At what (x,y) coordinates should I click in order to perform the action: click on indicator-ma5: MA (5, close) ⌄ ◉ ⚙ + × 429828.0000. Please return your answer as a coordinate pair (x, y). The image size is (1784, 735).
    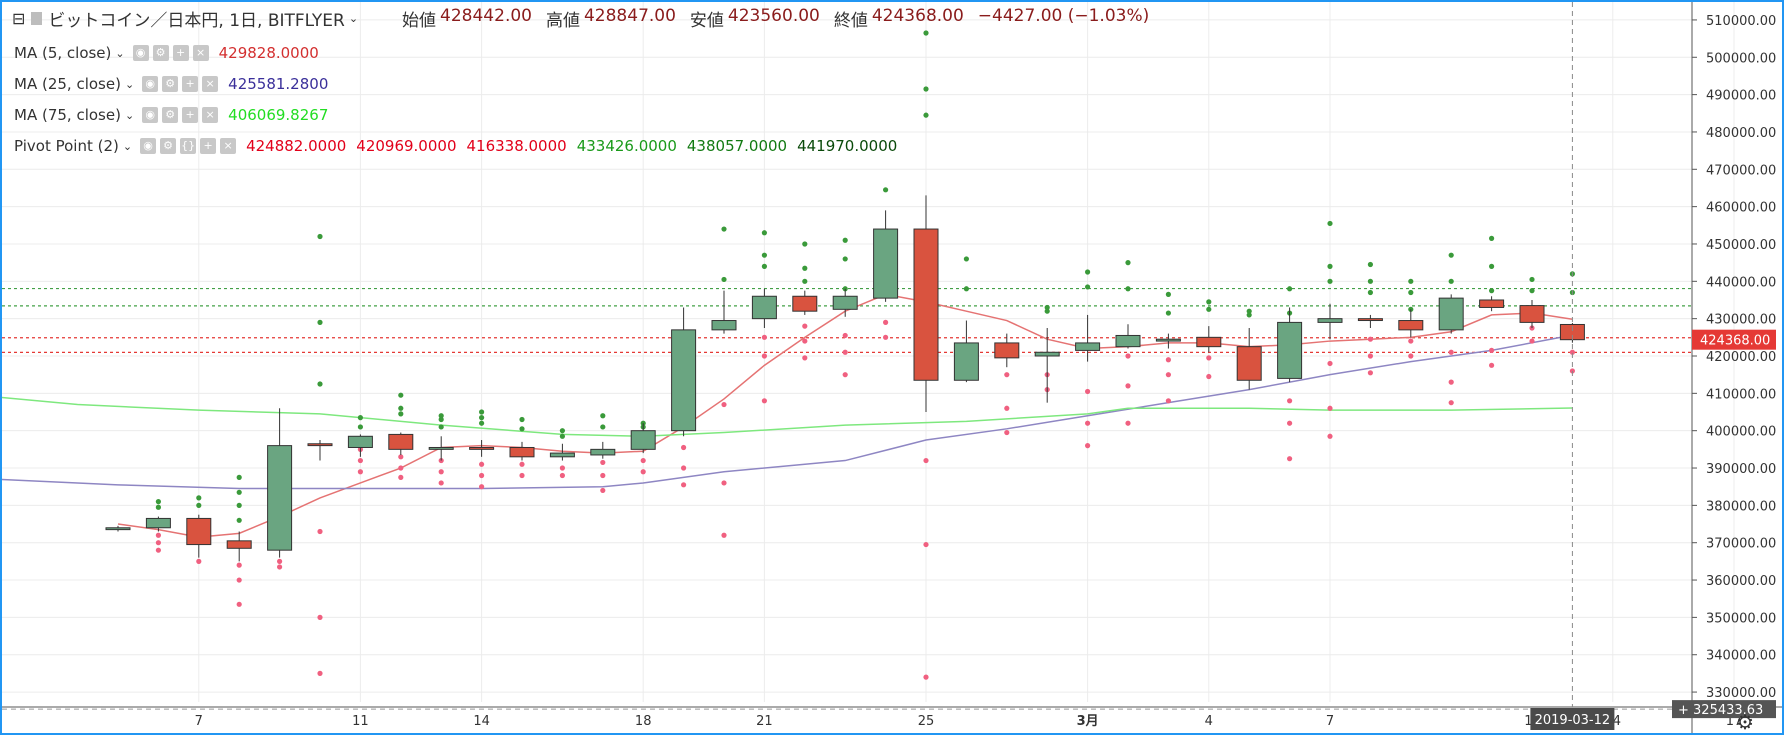
    Looking at the image, I should click on (171, 53).